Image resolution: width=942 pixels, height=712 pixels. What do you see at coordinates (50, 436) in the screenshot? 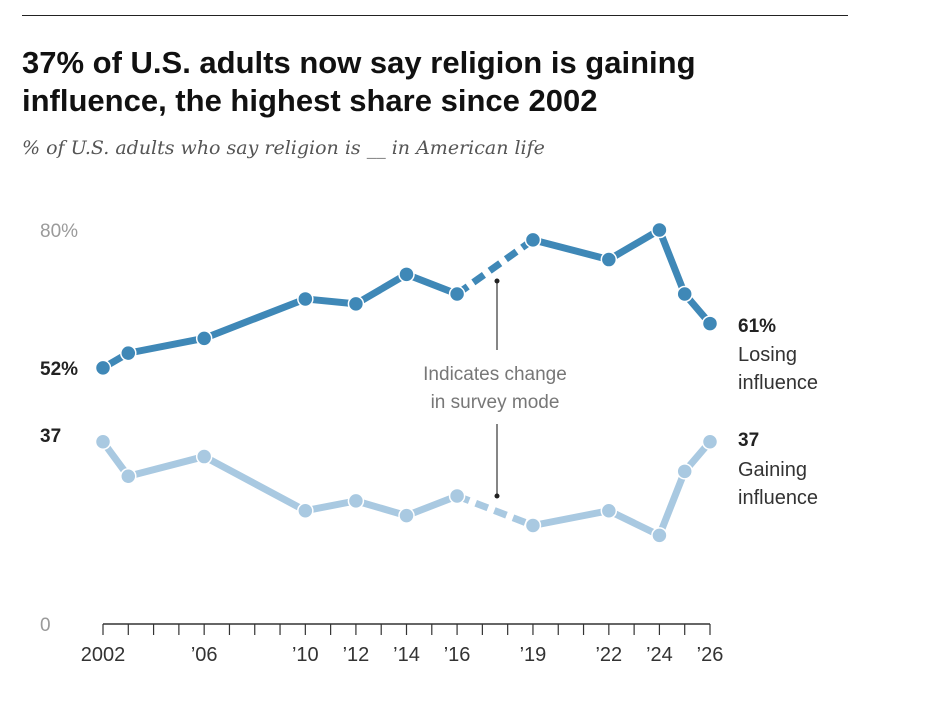
I see `start-value-label: 37` at bounding box center [50, 436].